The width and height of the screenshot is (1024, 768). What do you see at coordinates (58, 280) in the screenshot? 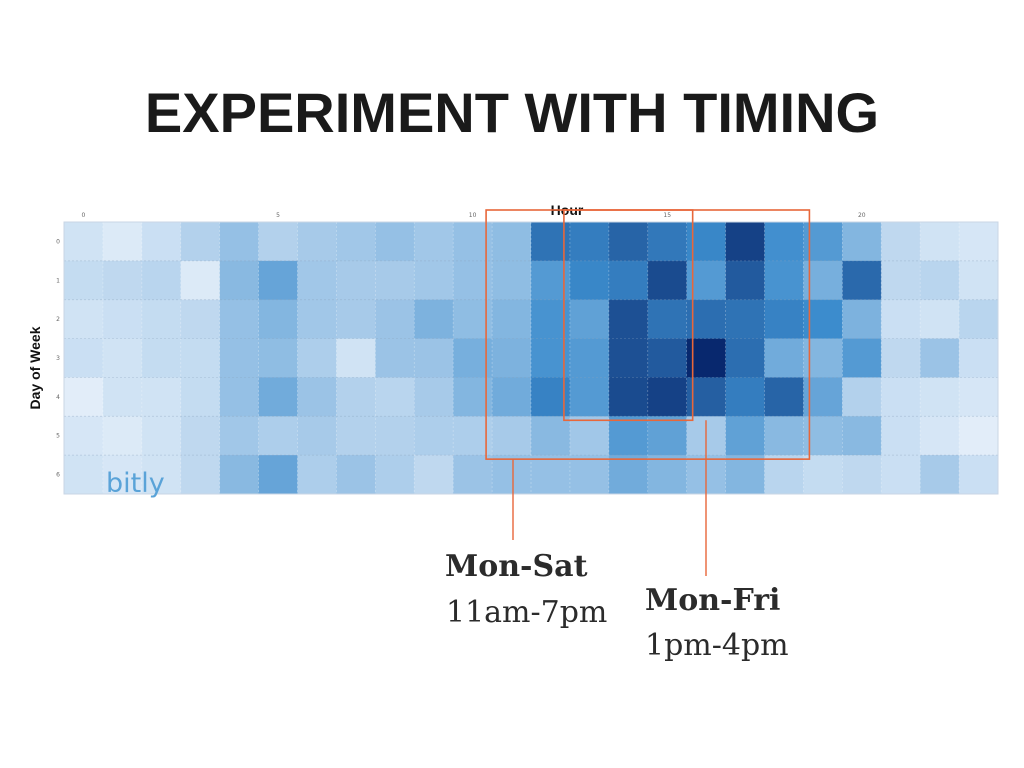
I see `y-tick-label: 1` at bounding box center [58, 280].